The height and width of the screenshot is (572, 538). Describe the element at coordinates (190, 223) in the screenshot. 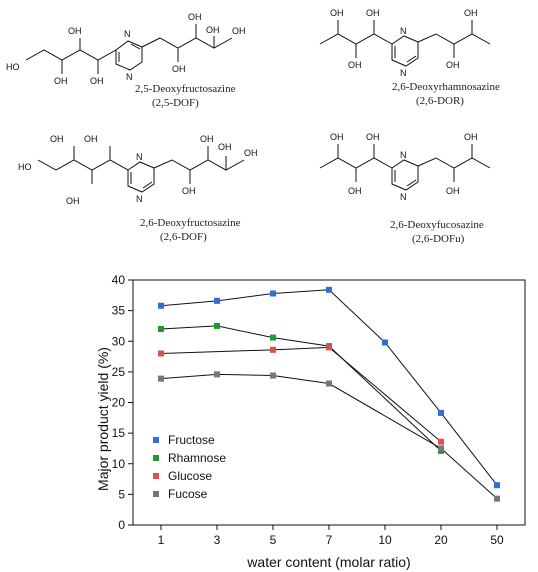

I see `structure-name: 2,6-Deoxyfructosazine` at that location.